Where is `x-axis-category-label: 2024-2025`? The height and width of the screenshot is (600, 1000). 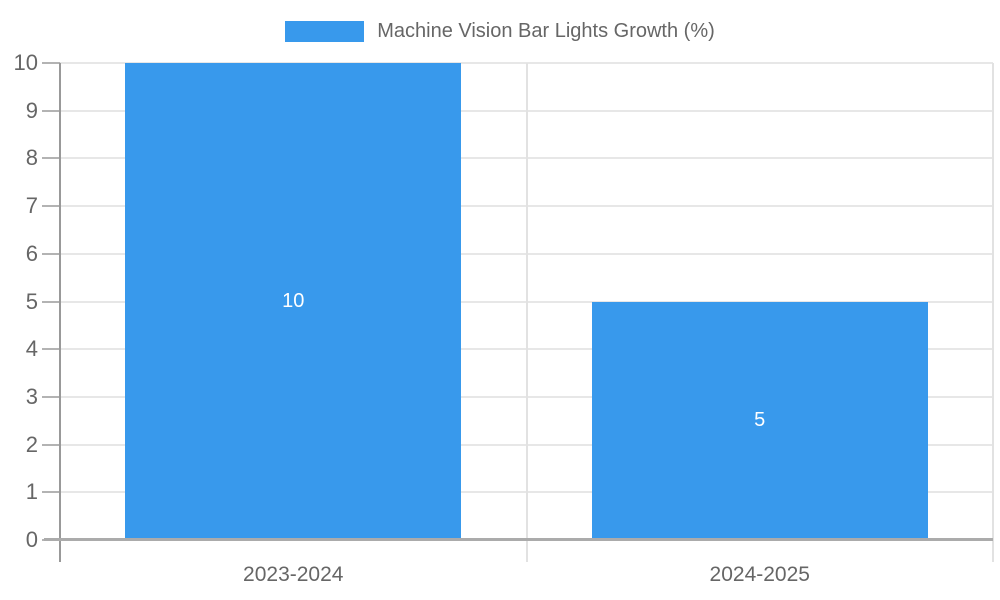 x-axis-category-label: 2024-2025 is located at coordinates (759, 574).